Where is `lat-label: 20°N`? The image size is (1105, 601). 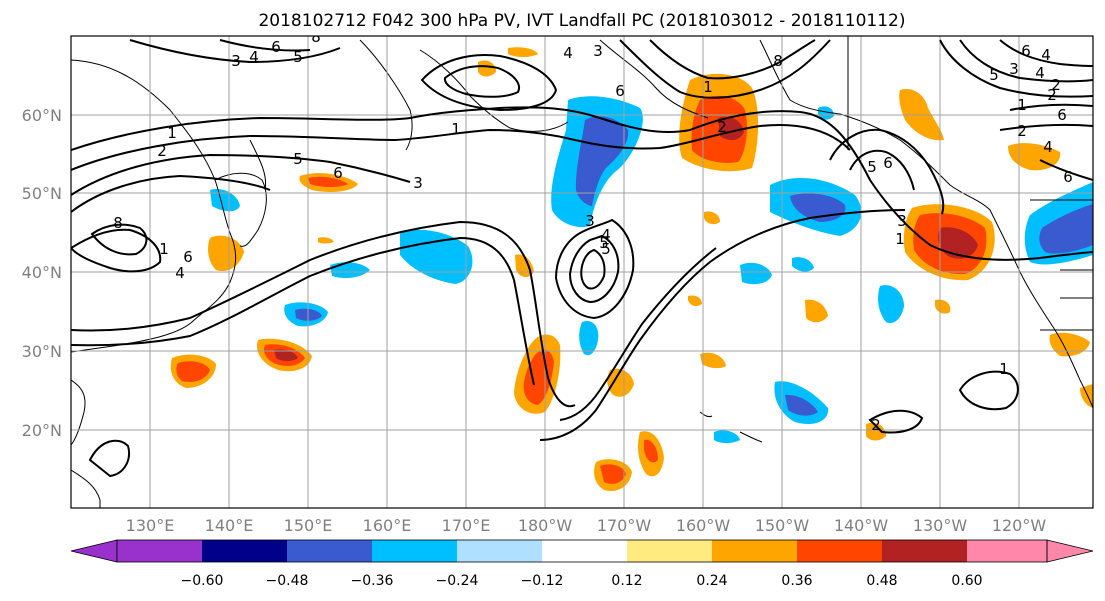
lat-label: 20°N is located at coordinates (42, 430).